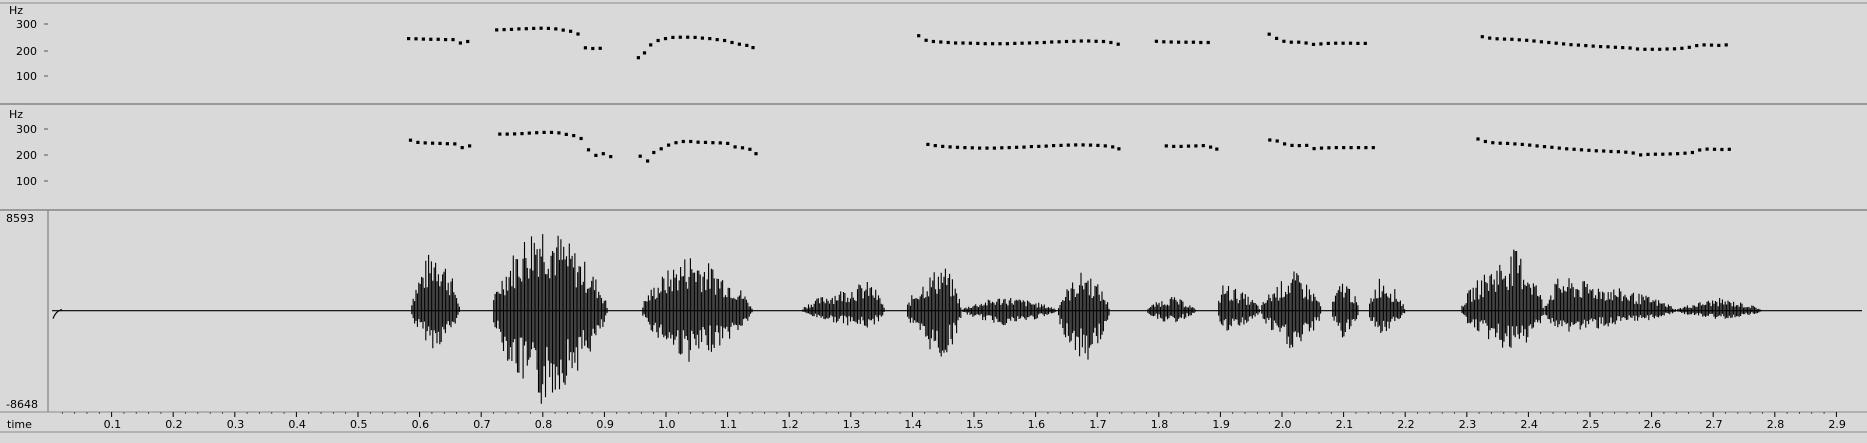 This screenshot has height=443, width=1867. I want to click on time-tick-label: 0.3, so click(236, 424).